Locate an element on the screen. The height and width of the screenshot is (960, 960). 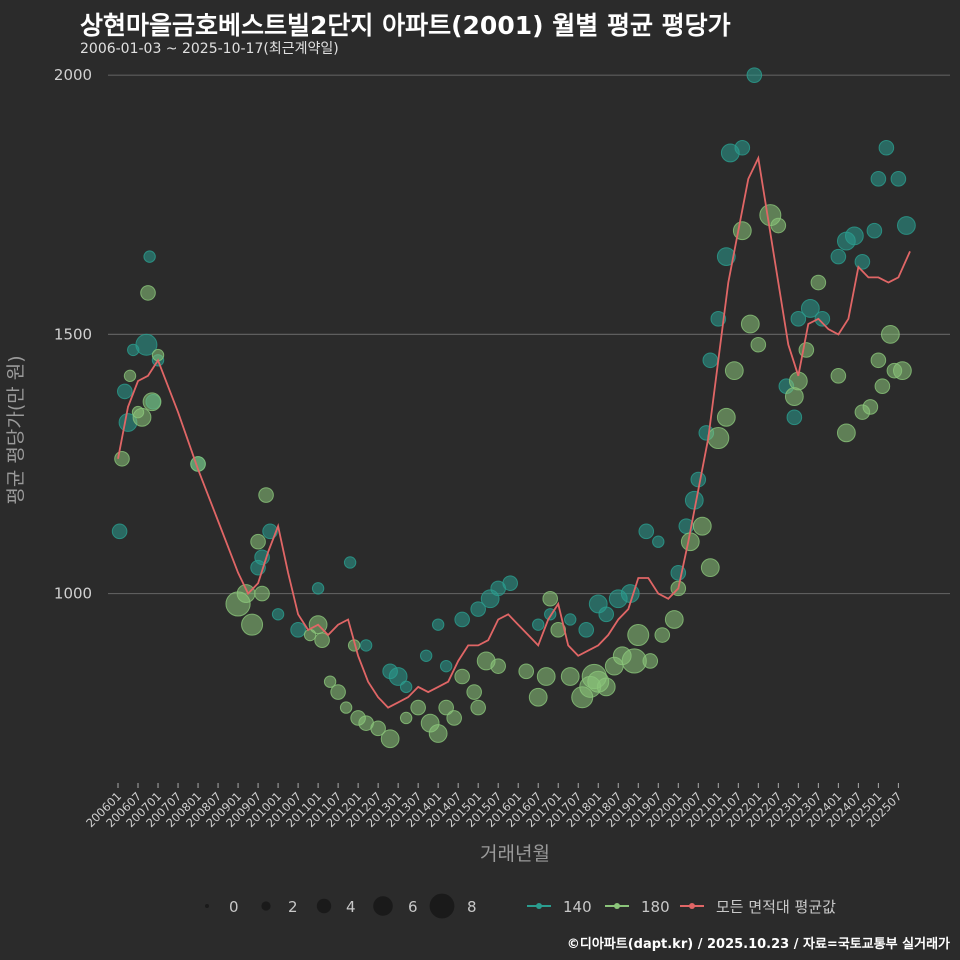
x-axis-title: 거래년월 is located at coordinates (515, 854).